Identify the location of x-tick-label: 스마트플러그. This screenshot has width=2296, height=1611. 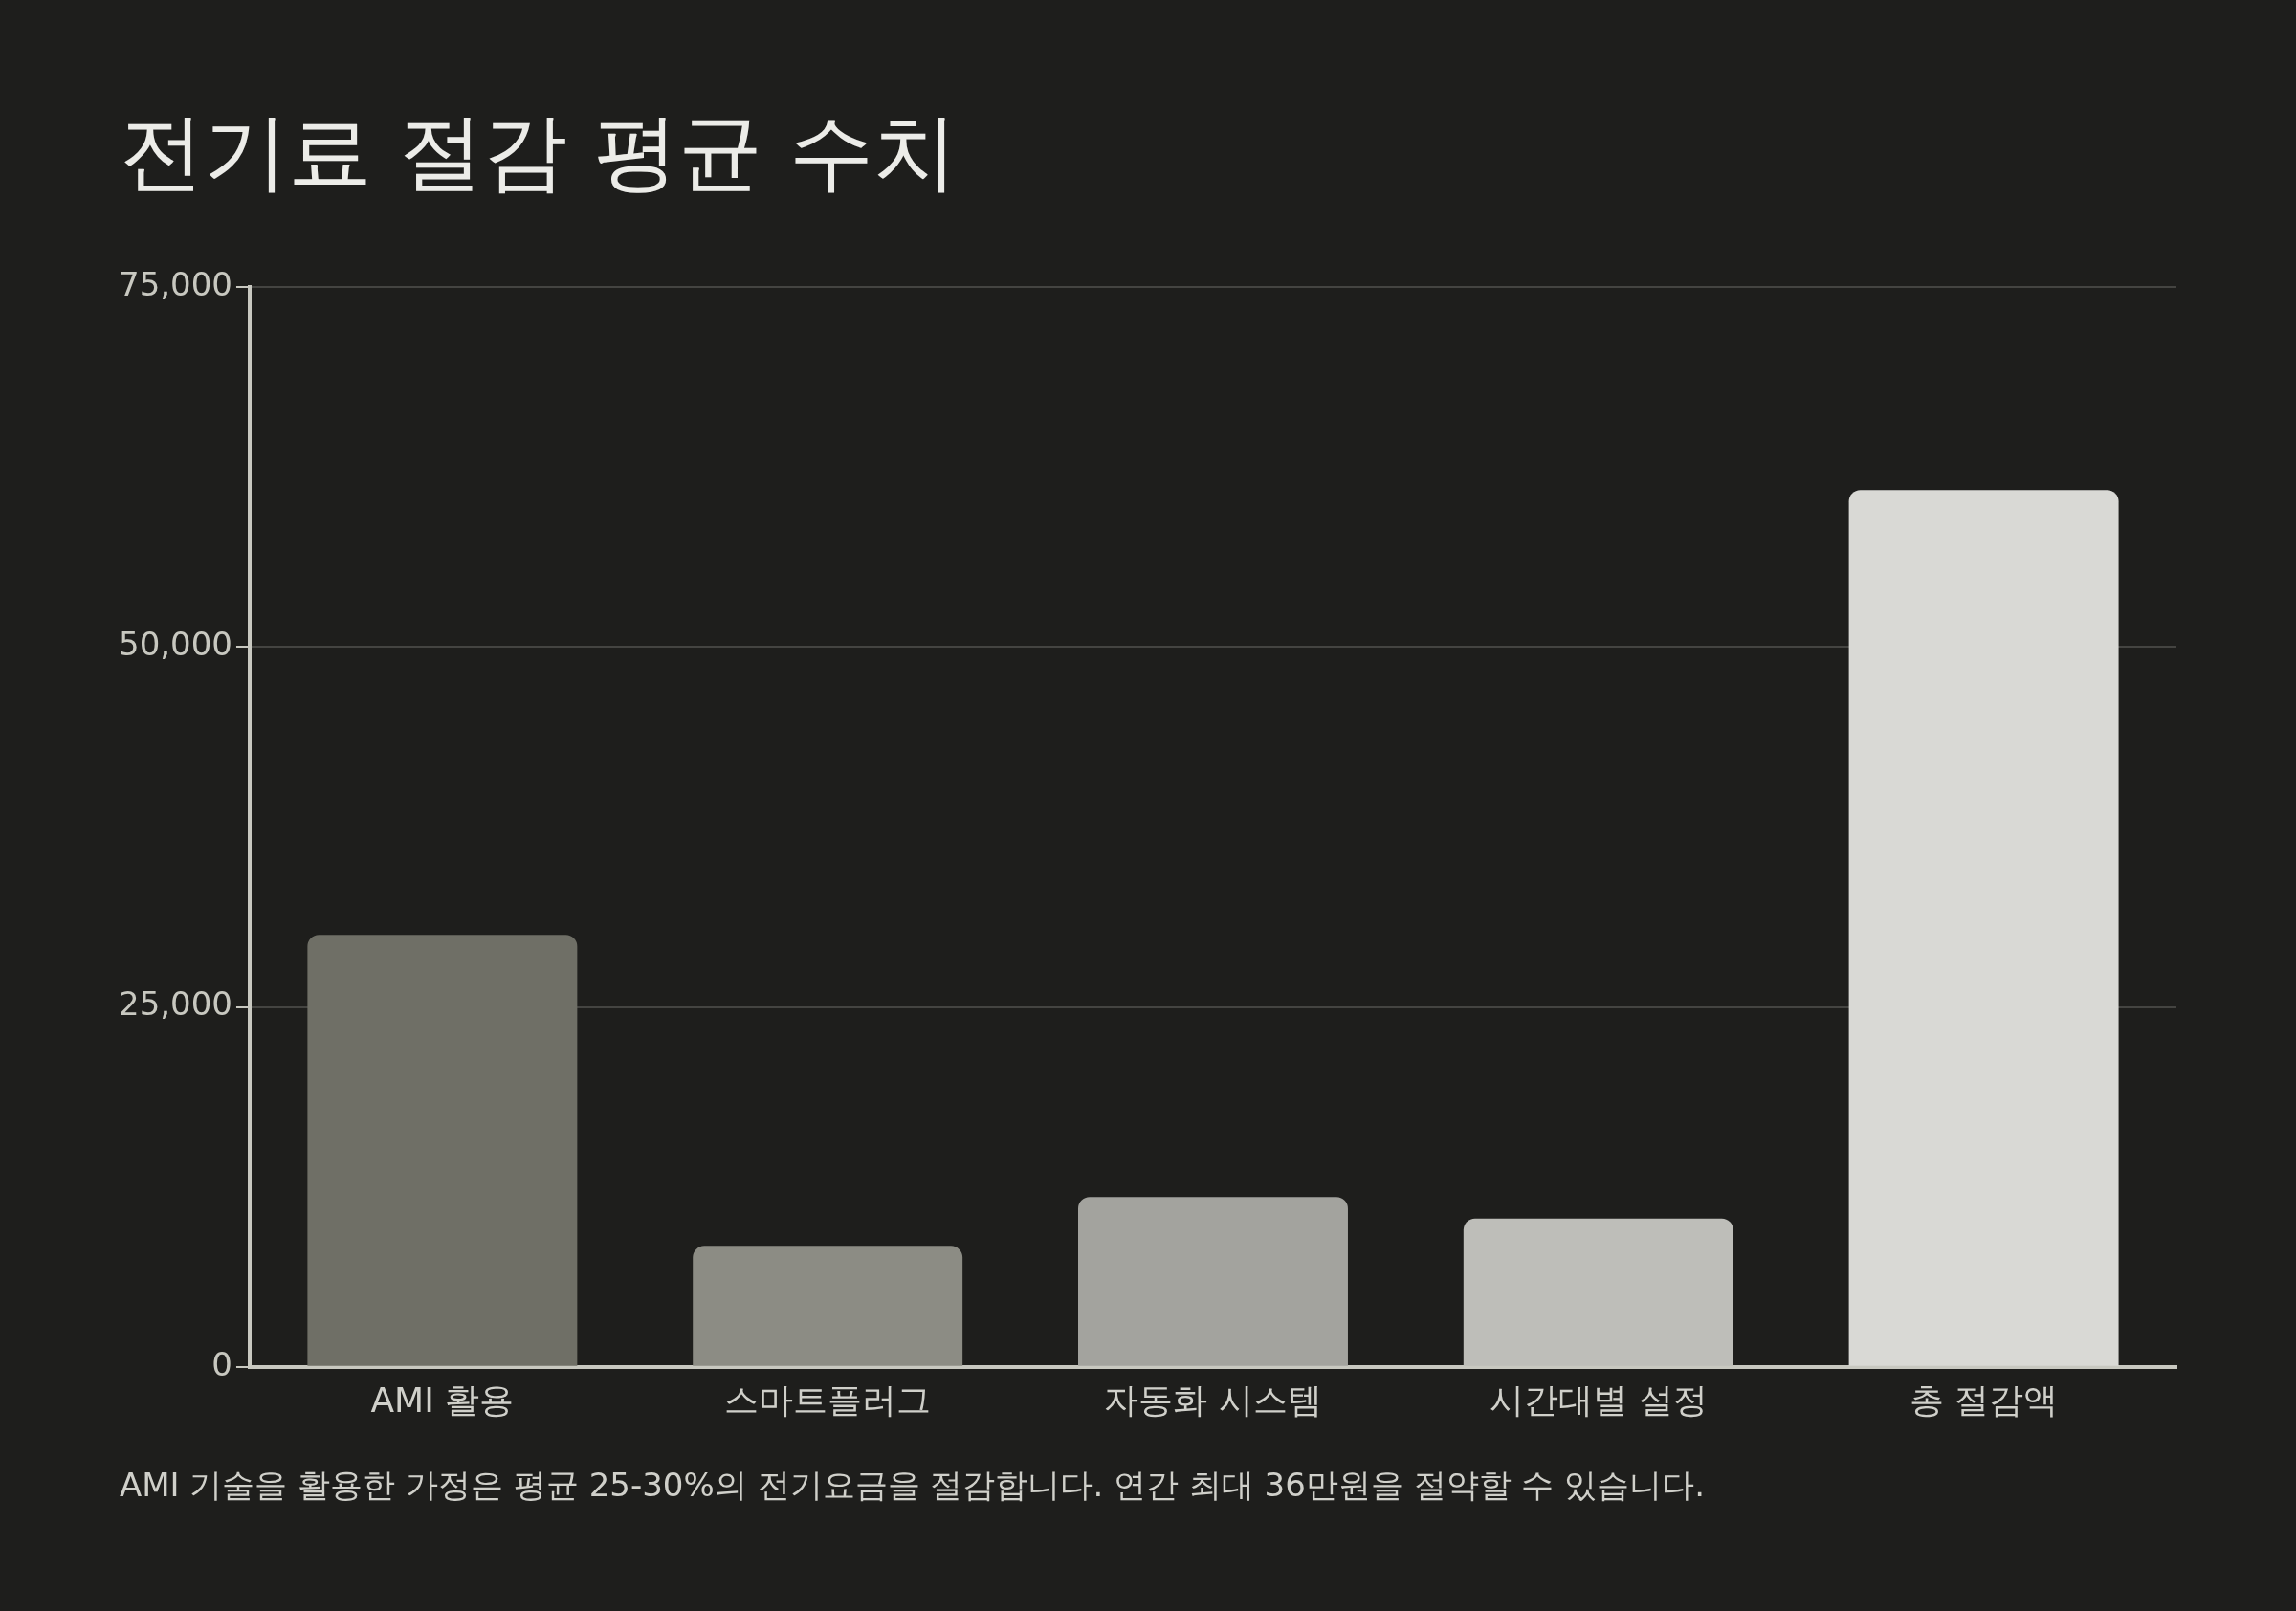
(828, 1399).